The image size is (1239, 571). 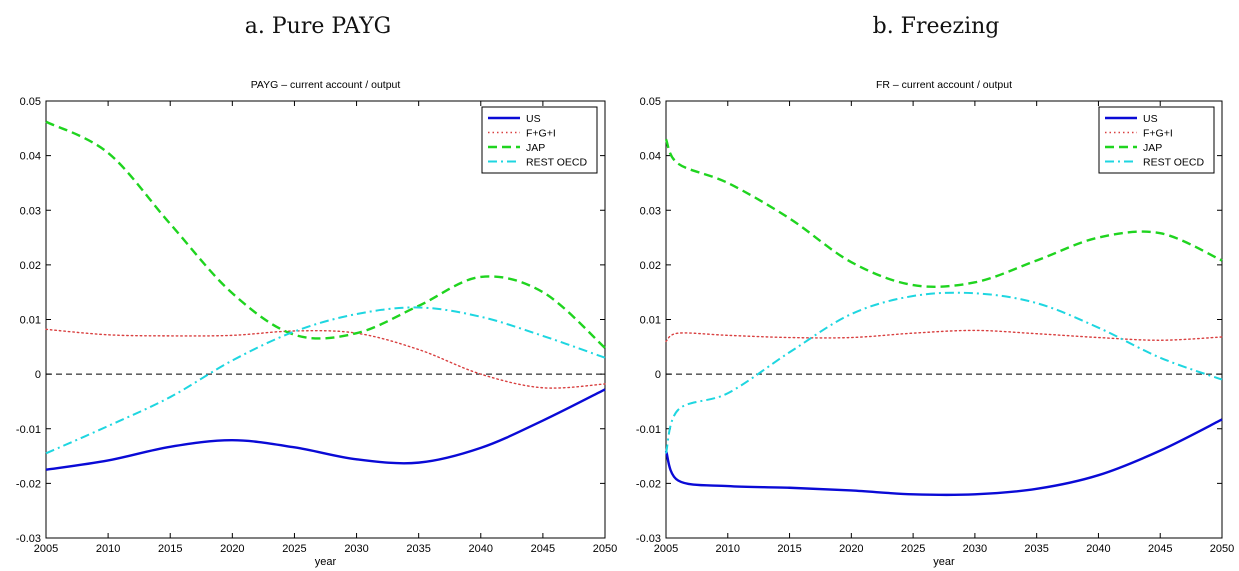 What do you see at coordinates (975, 549) in the screenshot?
I see `chart2-xtick-label: 2030` at bounding box center [975, 549].